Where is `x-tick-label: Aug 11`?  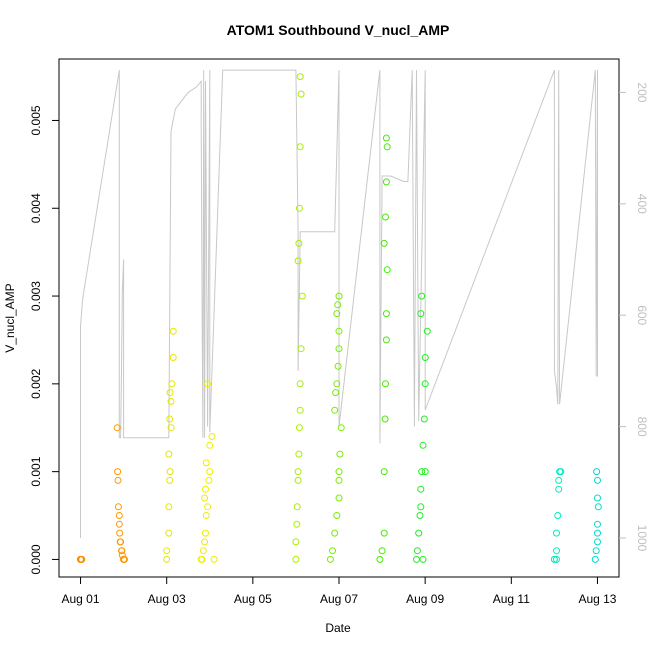 x-tick-label: Aug 11 is located at coordinates (511, 599).